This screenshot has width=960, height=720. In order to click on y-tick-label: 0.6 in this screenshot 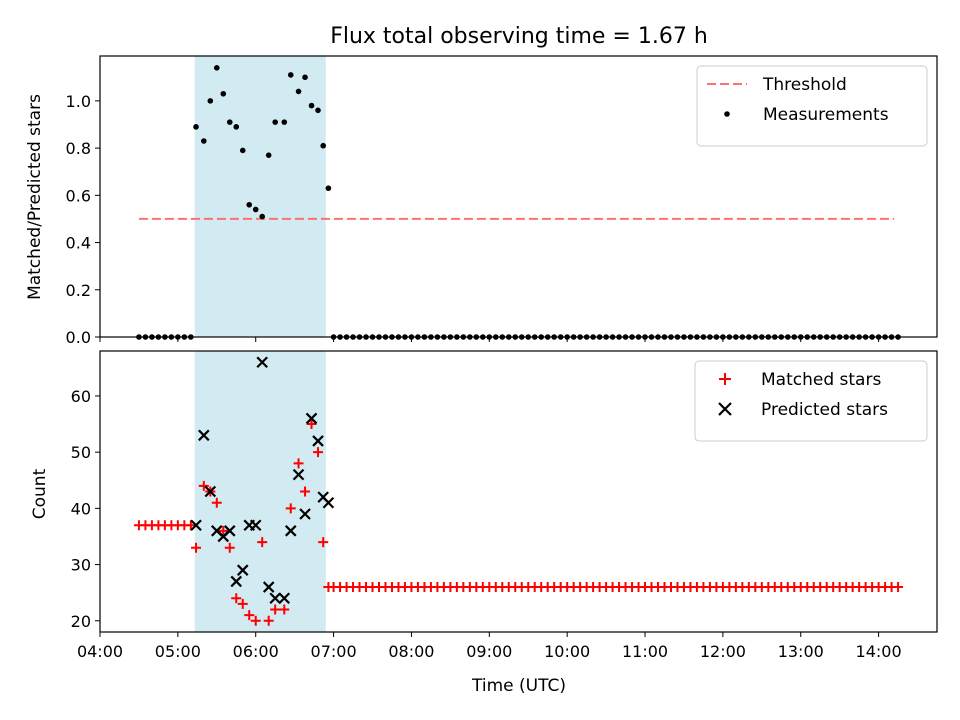, I will do `click(78, 195)`.